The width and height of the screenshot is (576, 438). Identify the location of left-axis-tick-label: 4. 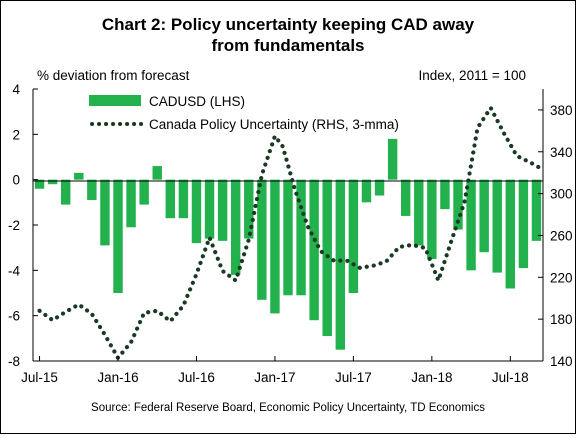
(16, 89).